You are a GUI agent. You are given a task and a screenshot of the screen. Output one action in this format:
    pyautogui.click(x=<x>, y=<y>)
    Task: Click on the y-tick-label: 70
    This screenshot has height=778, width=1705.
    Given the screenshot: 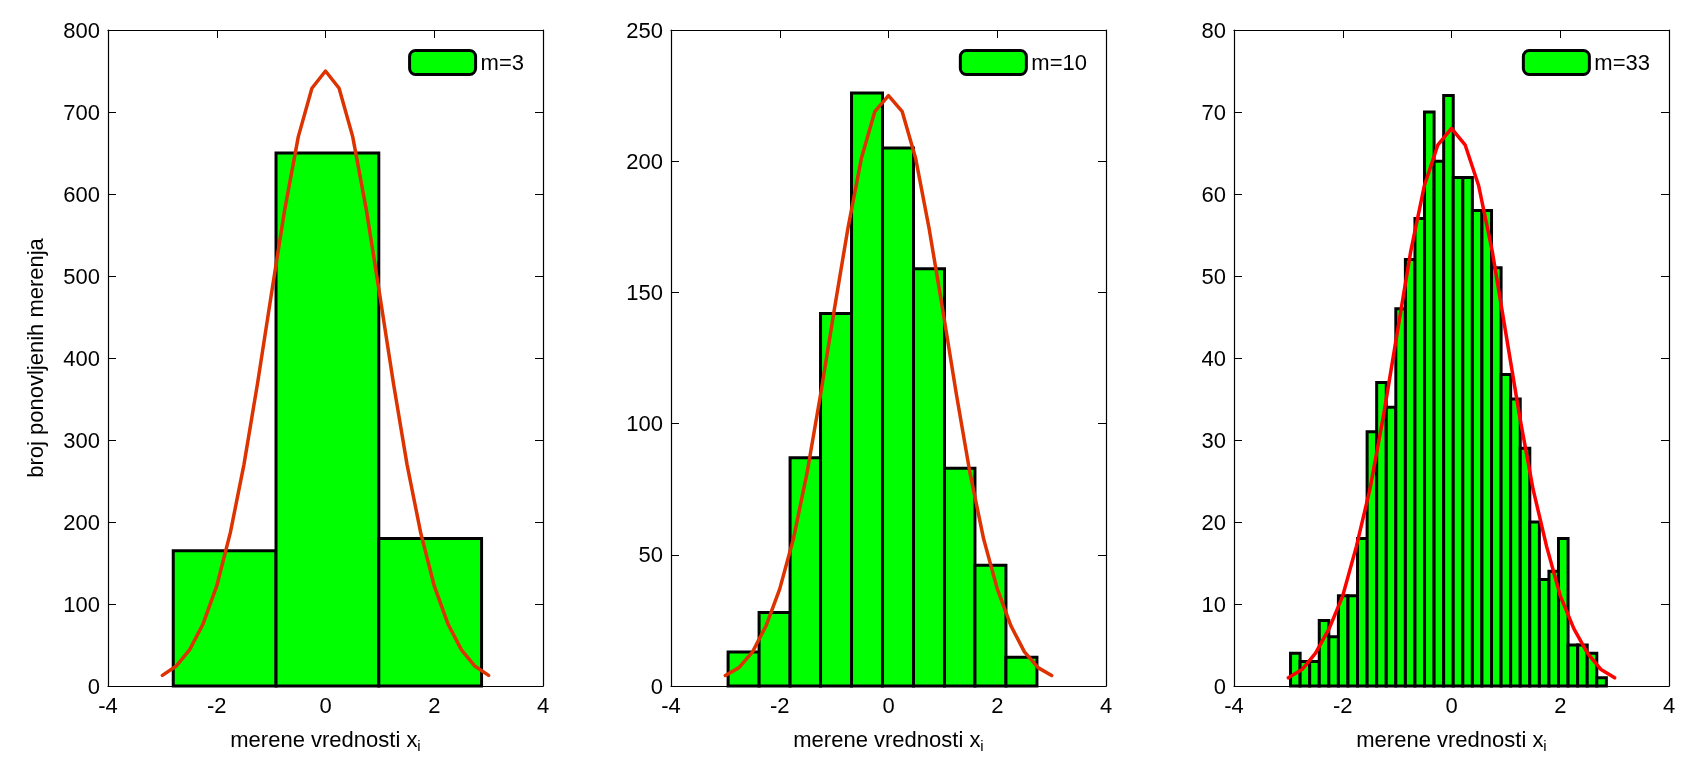 What is the action you would take?
    pyautogui.click(x=1213, y=112)
    